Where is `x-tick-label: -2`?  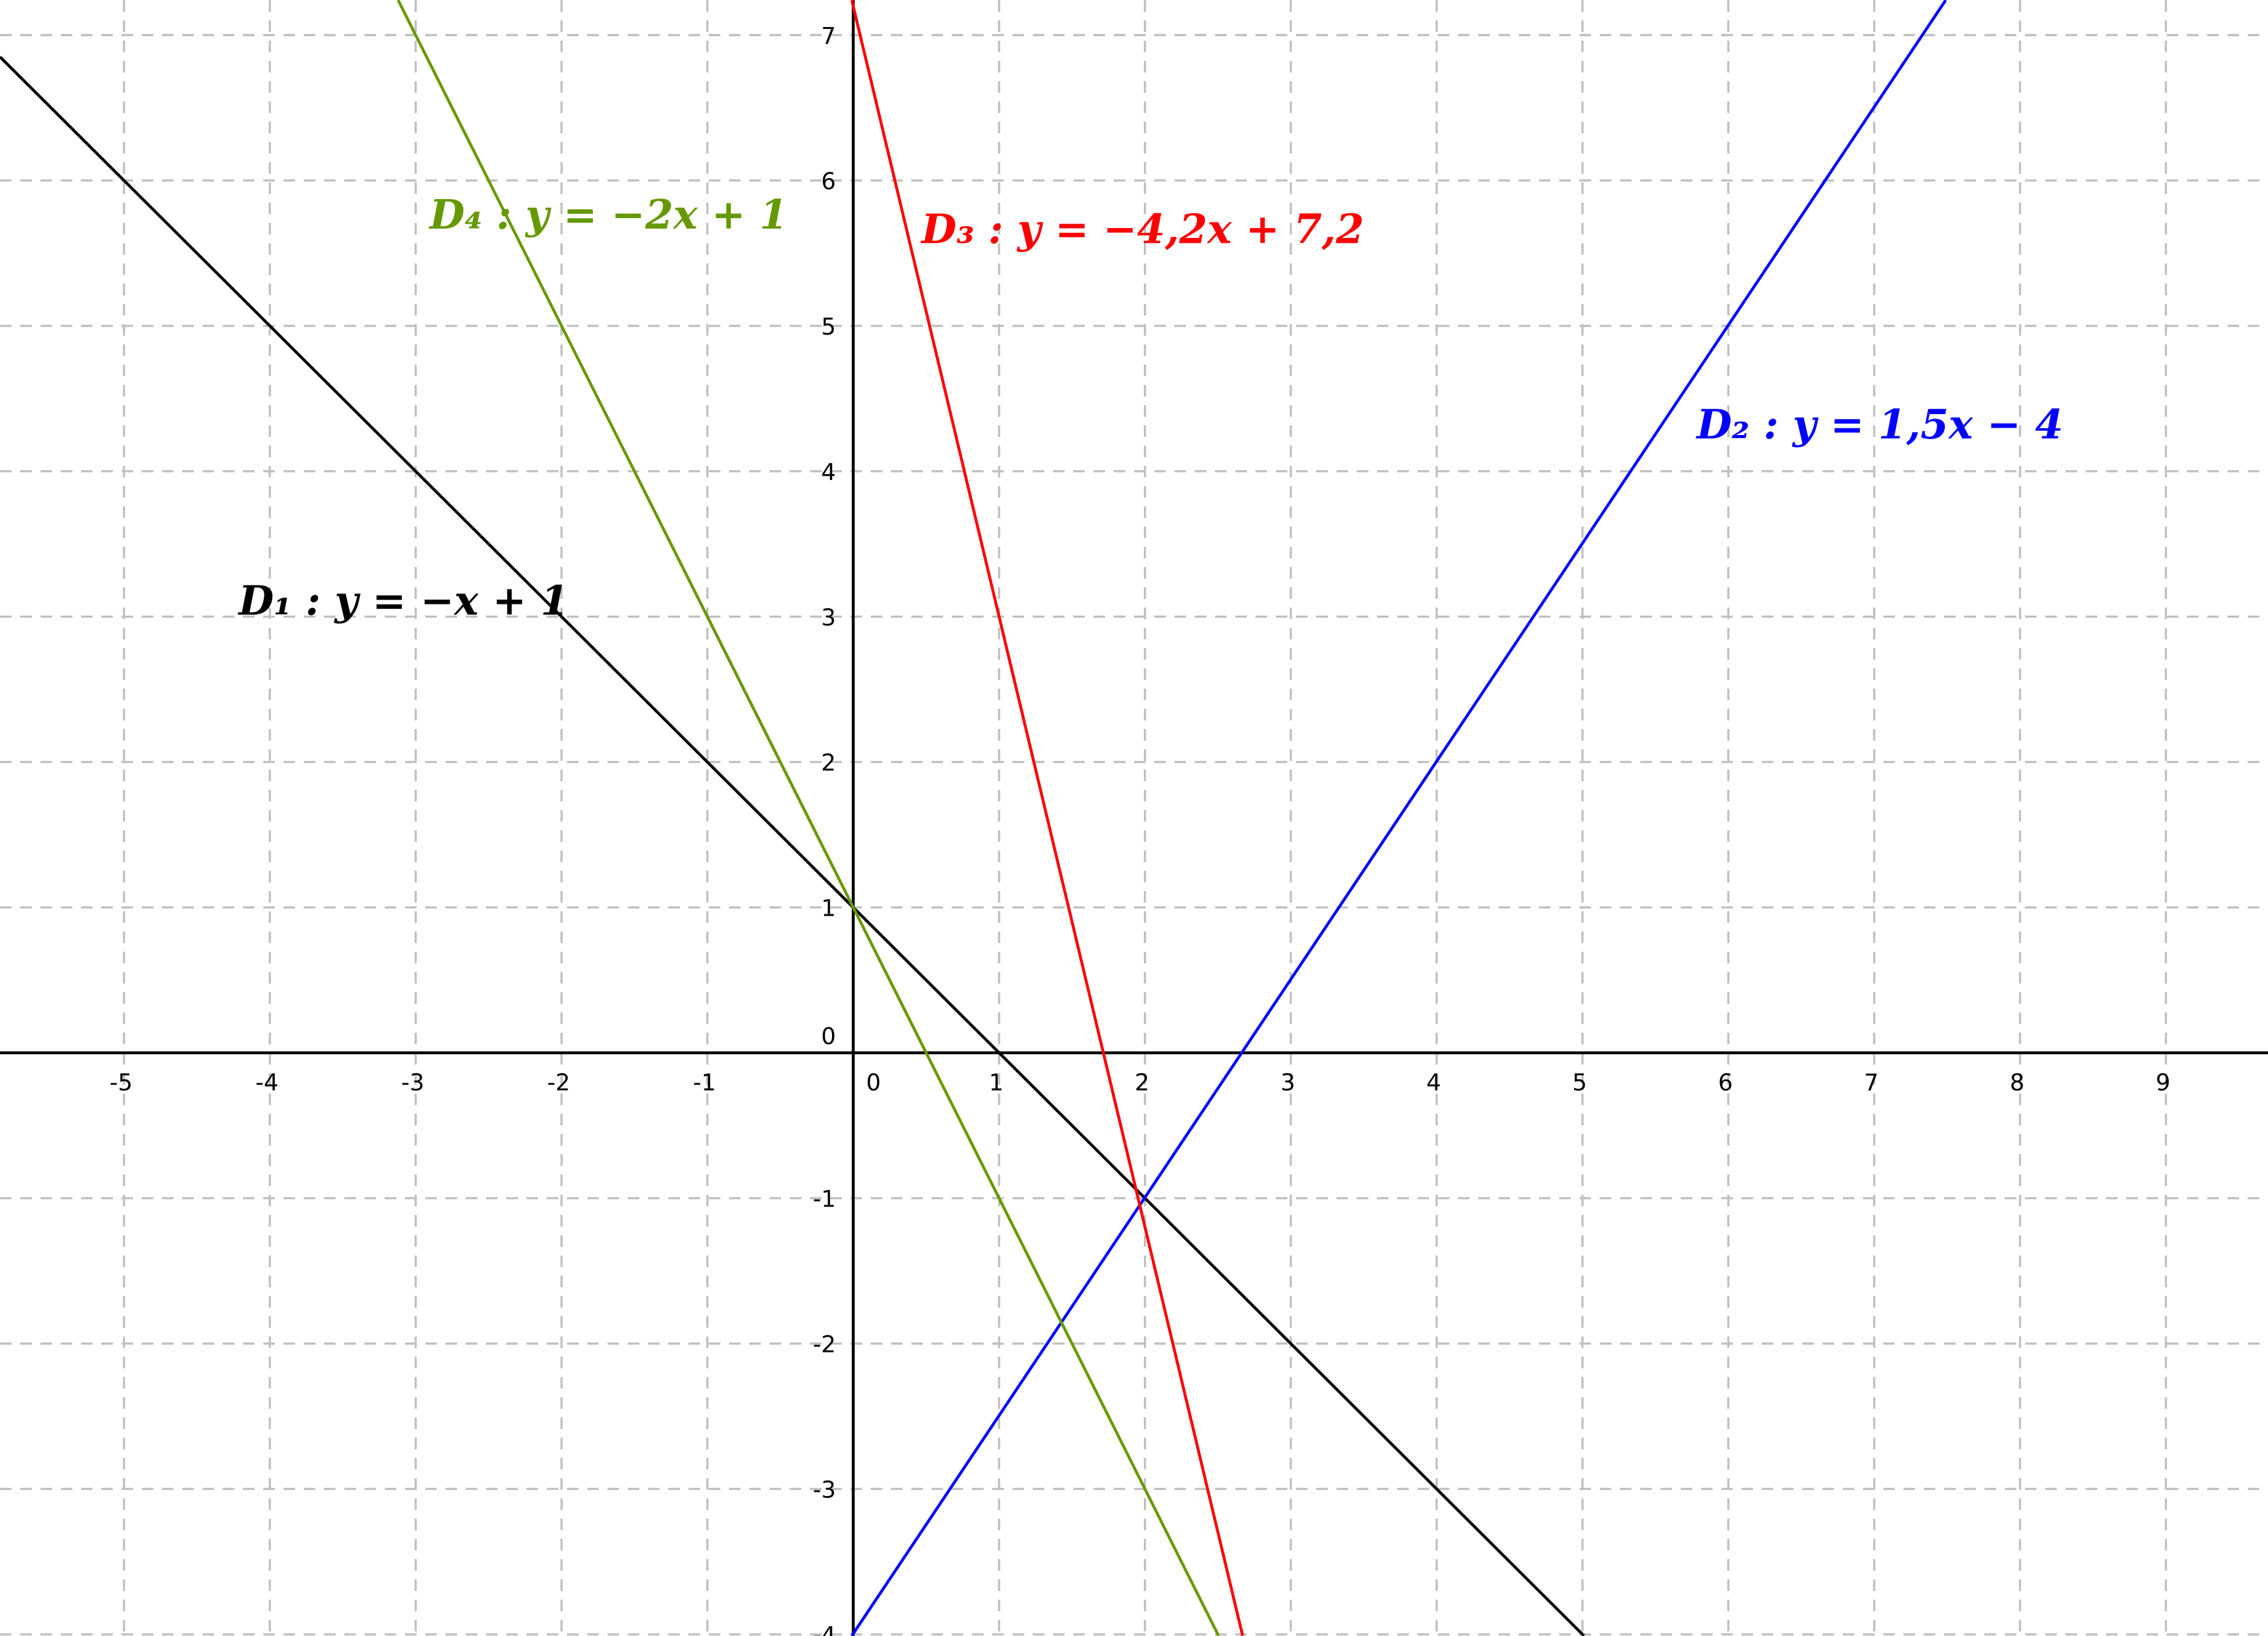
x-tick-label: -2 is located at coordinates (558, 1082).